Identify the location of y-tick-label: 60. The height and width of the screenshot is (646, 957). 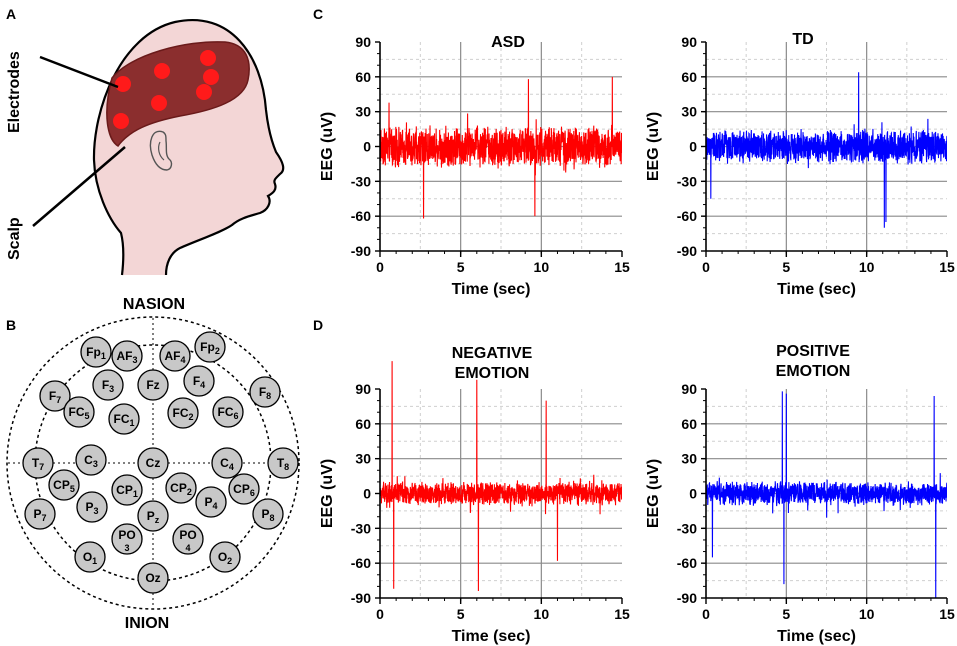
(363, 424).